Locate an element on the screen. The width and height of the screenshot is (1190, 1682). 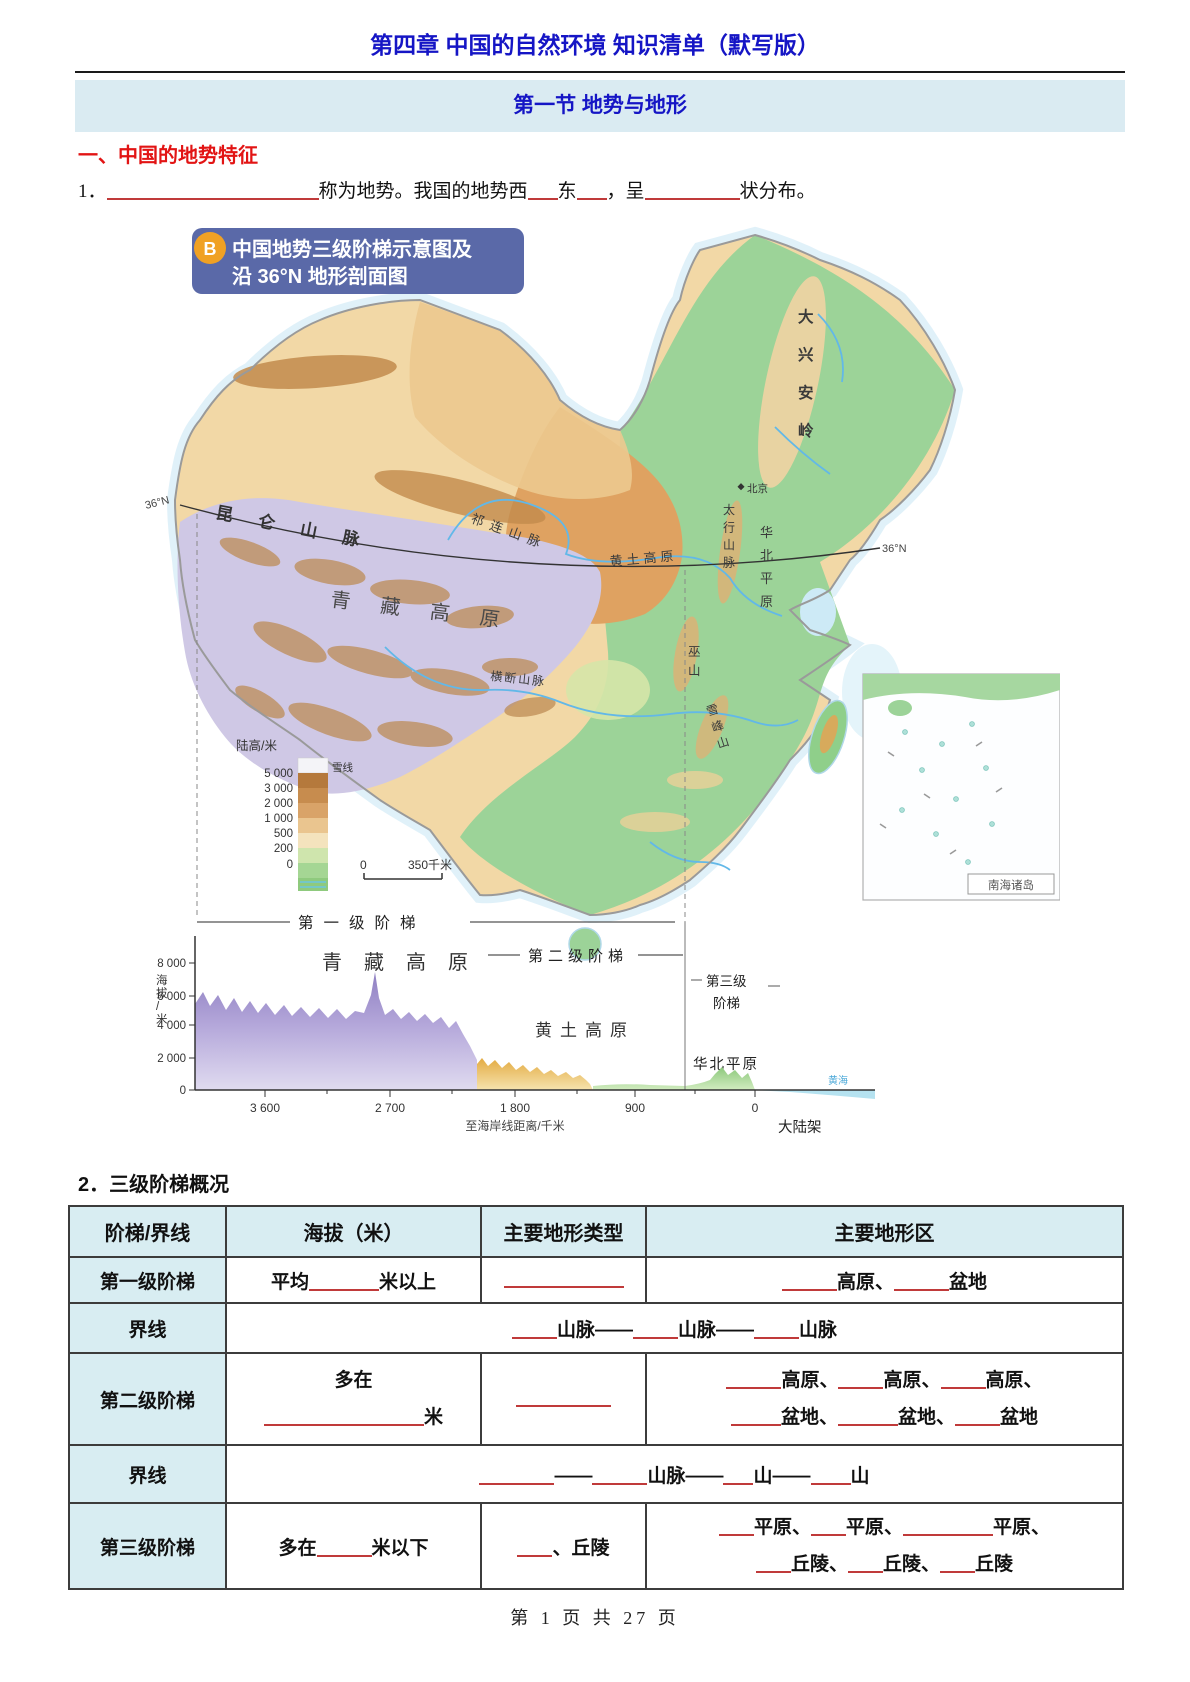
xuefeng-ridge is located at coordinates (712, 727).